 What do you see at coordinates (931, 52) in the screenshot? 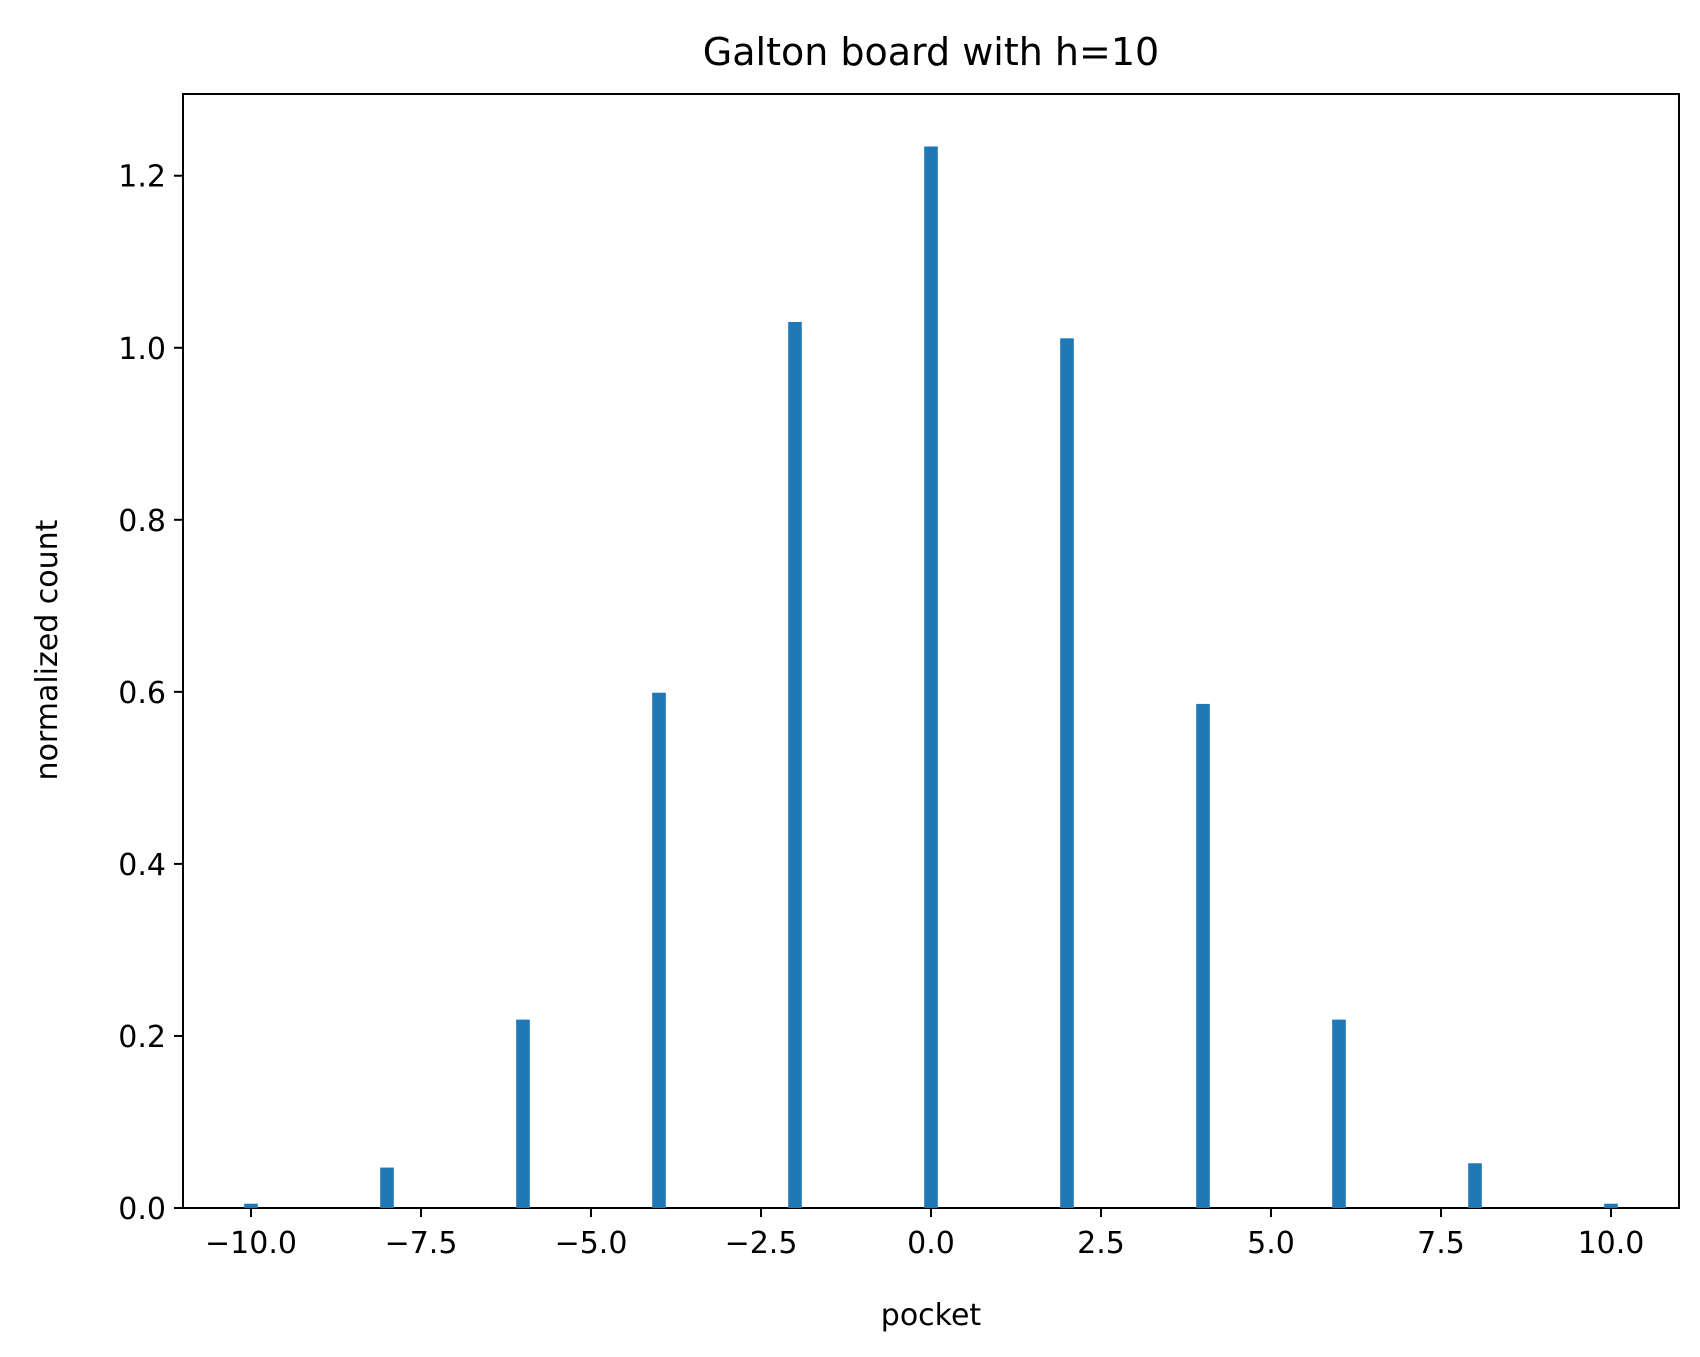
I see `chart-title: Galton board with h=10` at bounding box center [931, 52].